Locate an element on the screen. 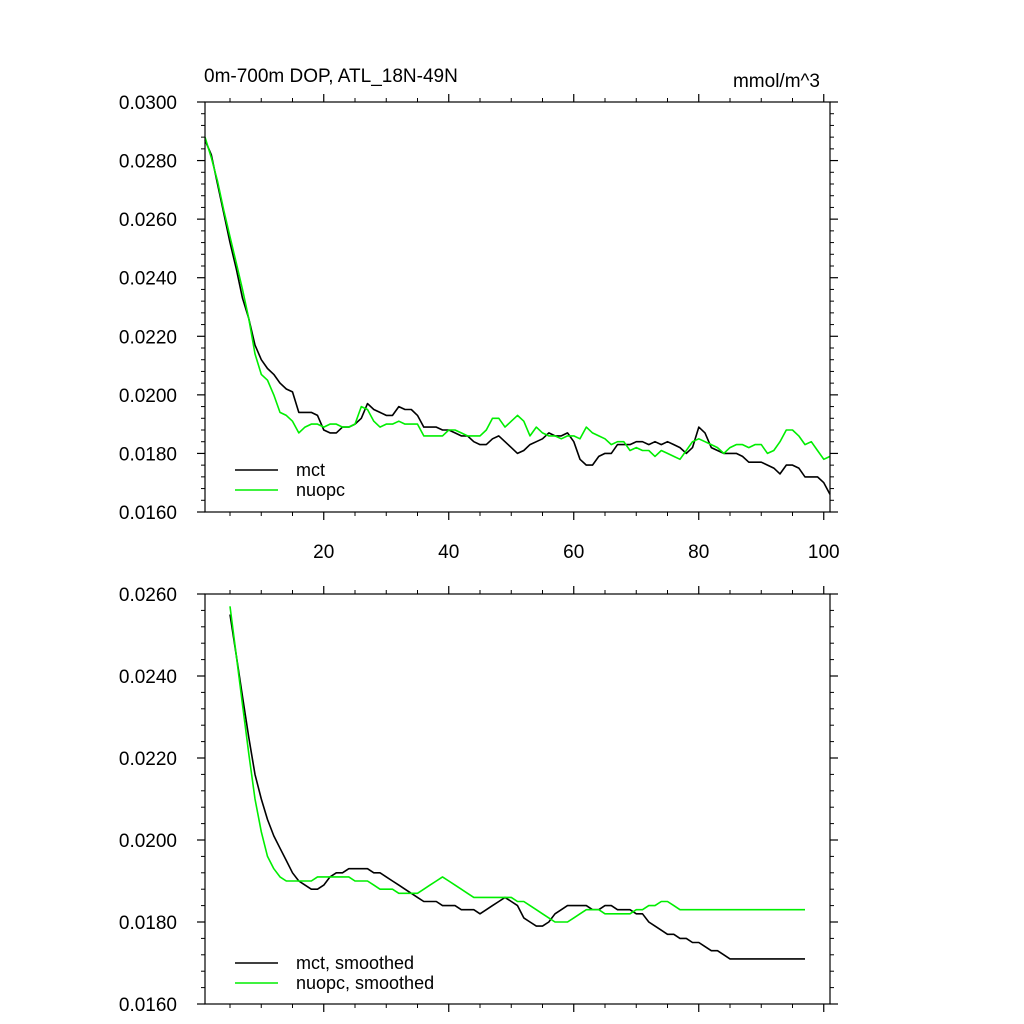 This screenshot has height=1024, width=1024. x-tick-label: 40 is located at coordinates (448, 552).